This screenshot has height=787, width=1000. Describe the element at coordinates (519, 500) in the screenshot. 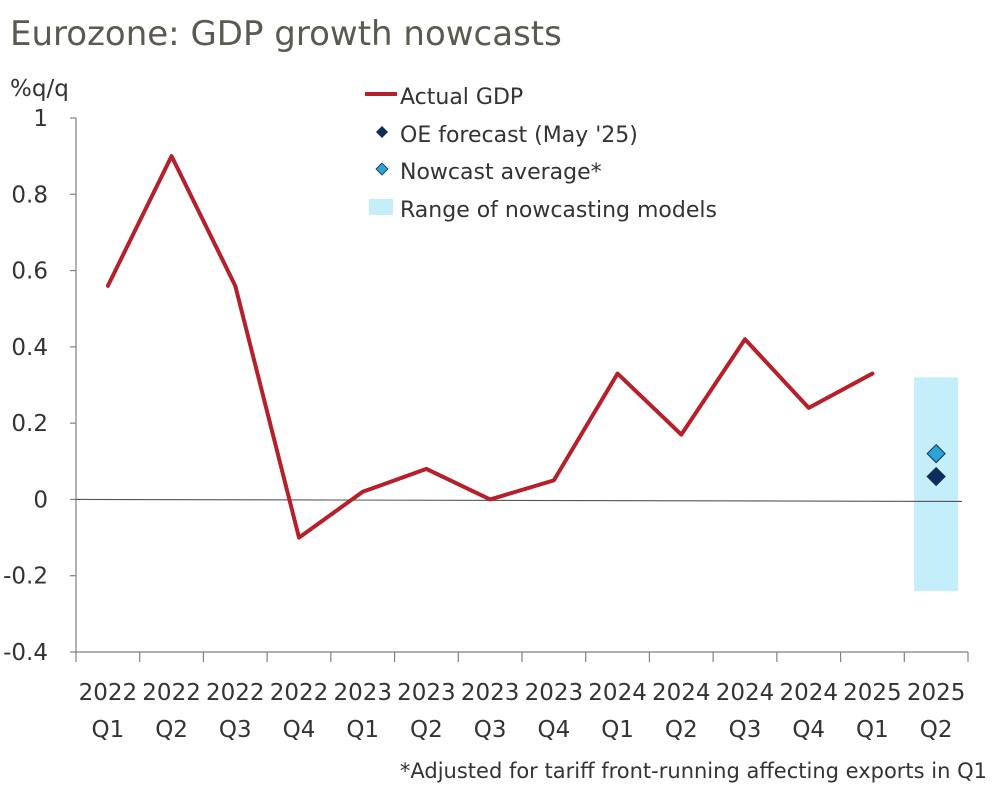

I see `zero-line` at that location.